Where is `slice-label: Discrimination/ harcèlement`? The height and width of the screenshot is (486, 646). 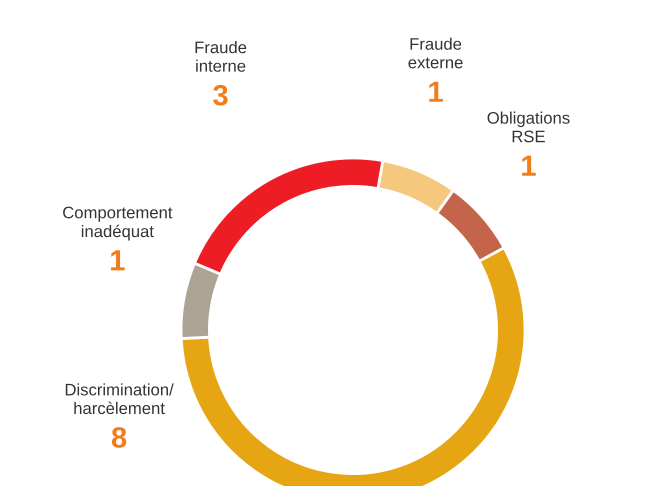
slice-label: Discrimination/ harcèlement is located at coordinates (120, 398).